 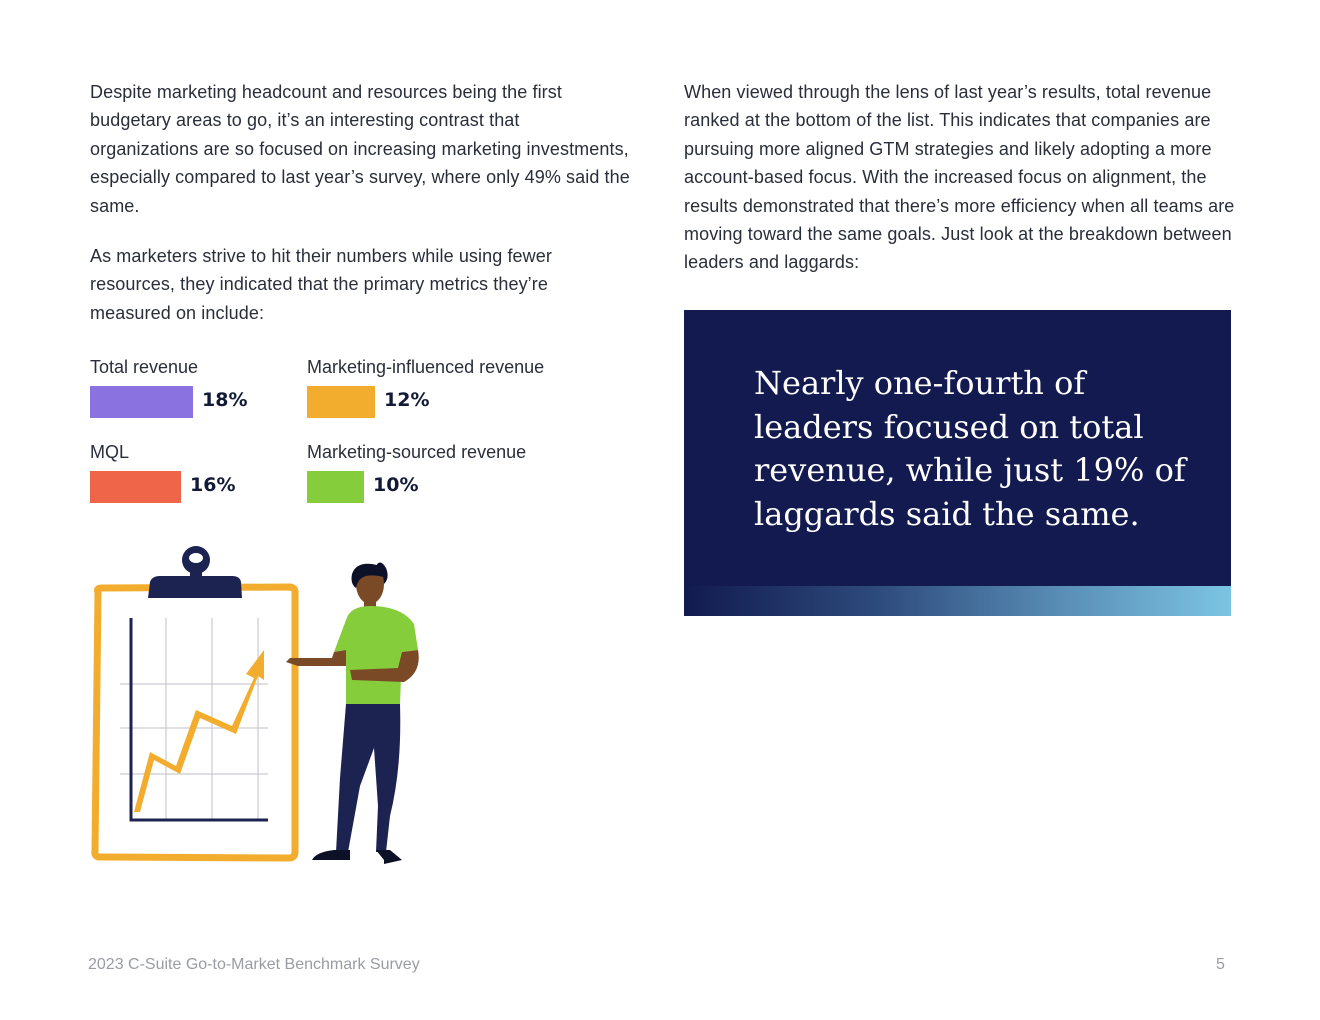 I want to click on clipboard-growth-illustration, so click(x=255, y=705).